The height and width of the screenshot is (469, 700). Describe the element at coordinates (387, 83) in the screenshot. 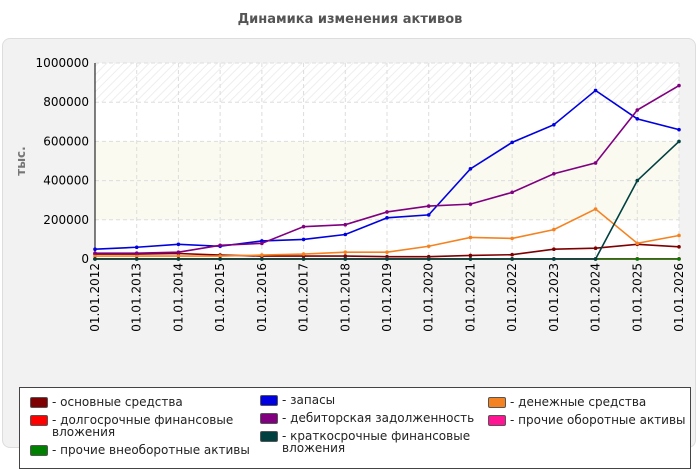

I see `plot-band-top` at that location.